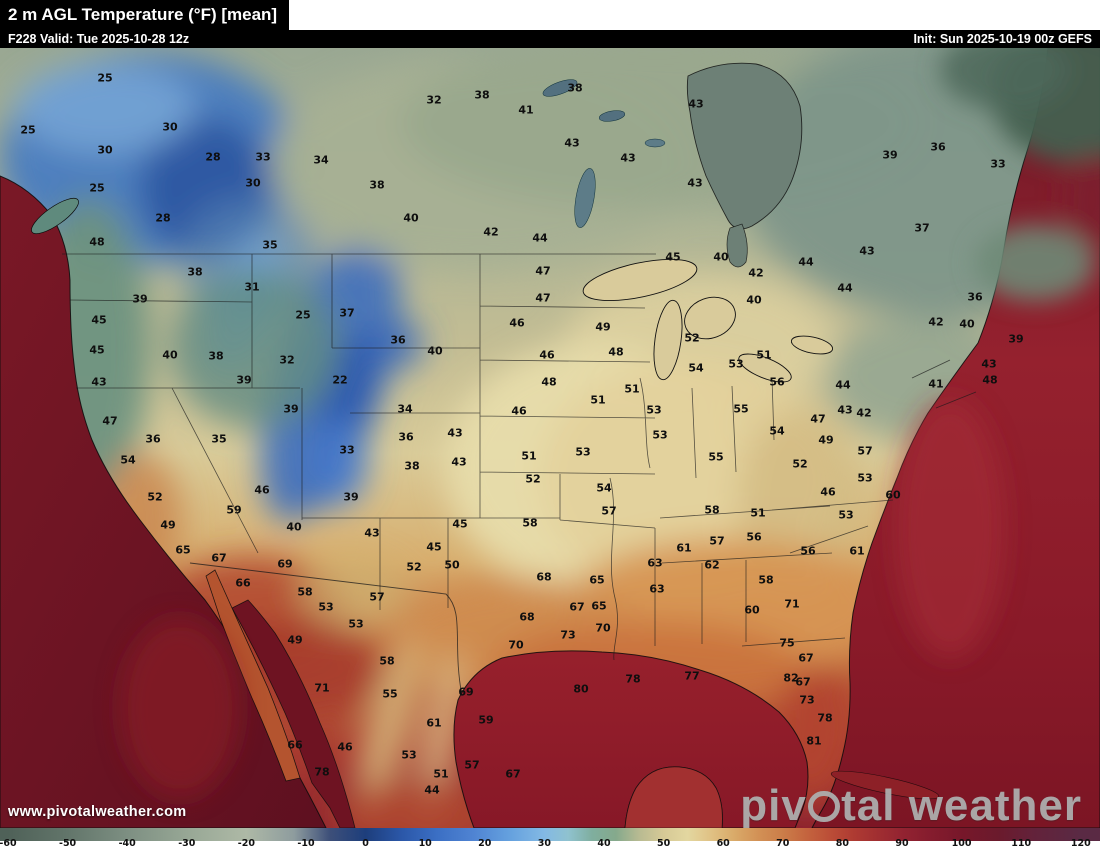  Describe the element at coordinates (460, 524) in the screenshot. I see `temperature-label: 45` at that location.